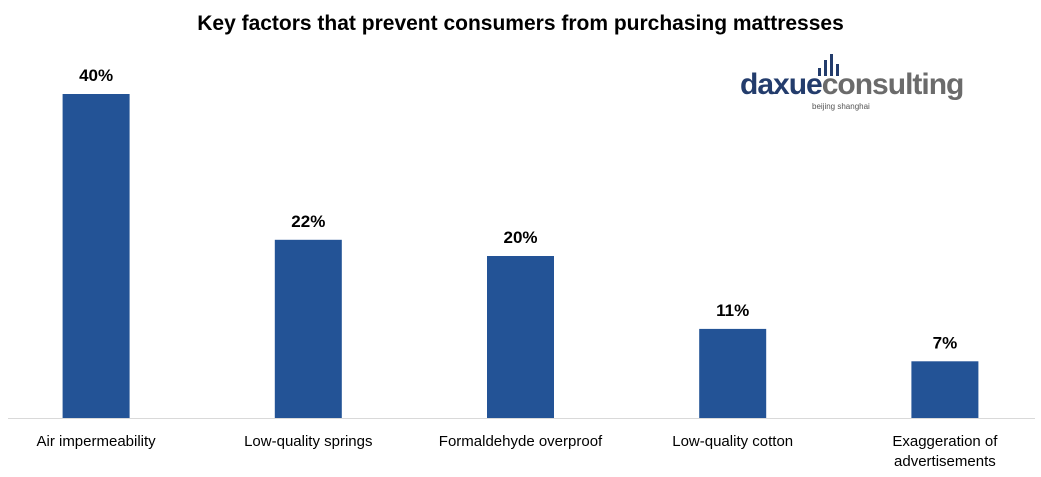  I want to click on data-label-4: 11%, so click(732, 310).